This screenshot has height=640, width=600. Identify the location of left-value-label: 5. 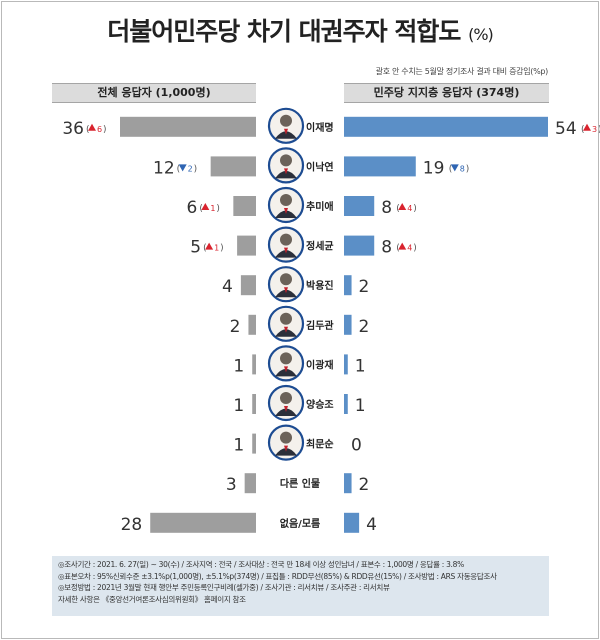
(195, 248).